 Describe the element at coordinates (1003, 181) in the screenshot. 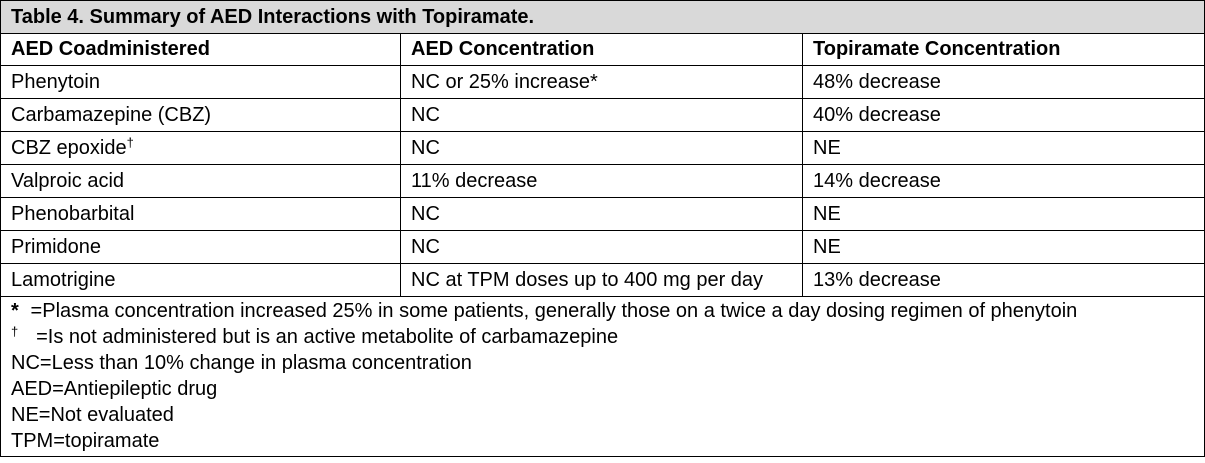

I see `cell-topiramate-concentration: 14% decrease` at that location.